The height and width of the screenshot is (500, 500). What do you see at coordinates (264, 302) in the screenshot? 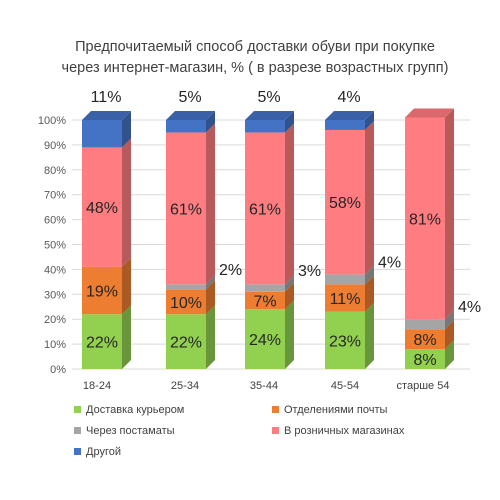
I see `data-label: 7%` at bounding box center [264, 302].